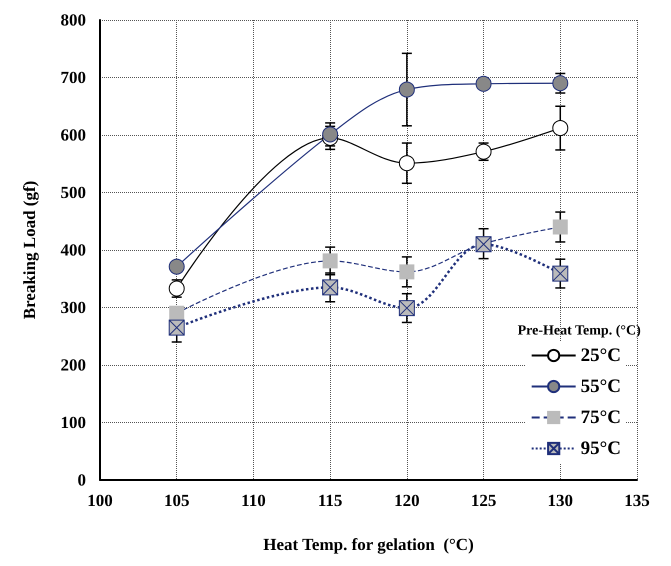 The image size is (671, 566). Describe the element at coordinates (73, 422) in the screenshot. I see `y-tick-label: 100` at that location.